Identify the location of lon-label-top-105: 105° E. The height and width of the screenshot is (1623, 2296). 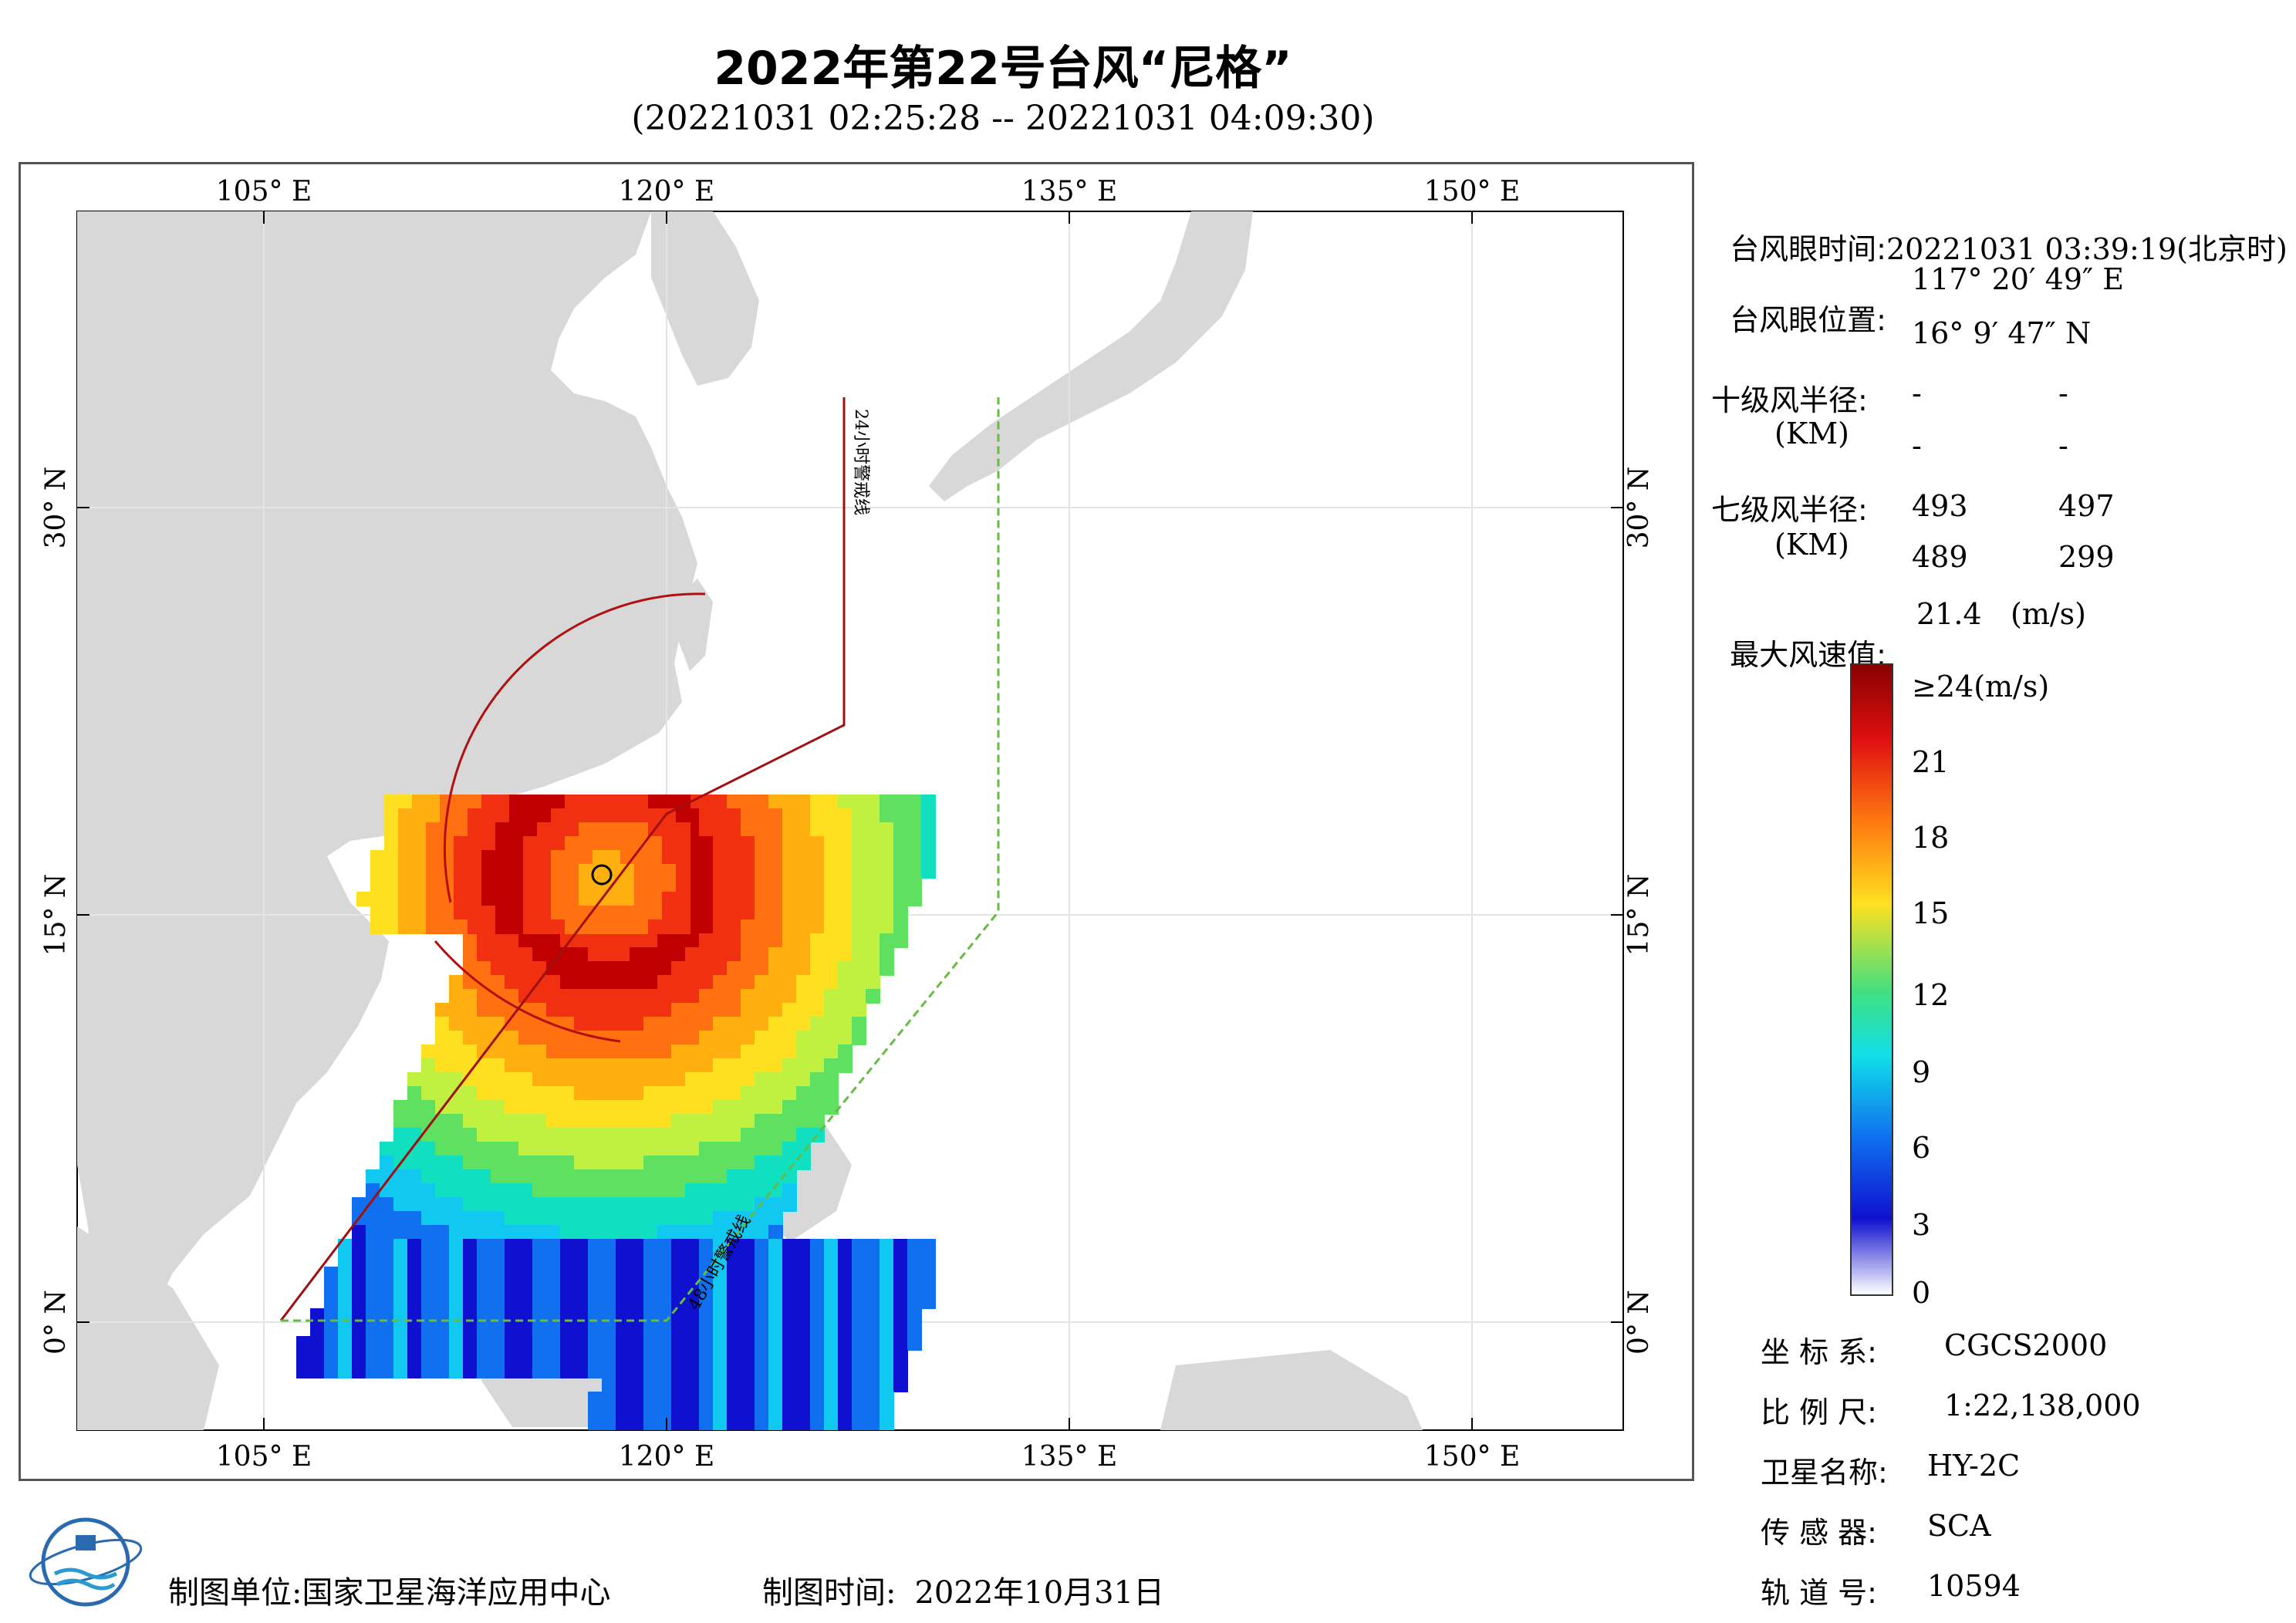
(264, 192).